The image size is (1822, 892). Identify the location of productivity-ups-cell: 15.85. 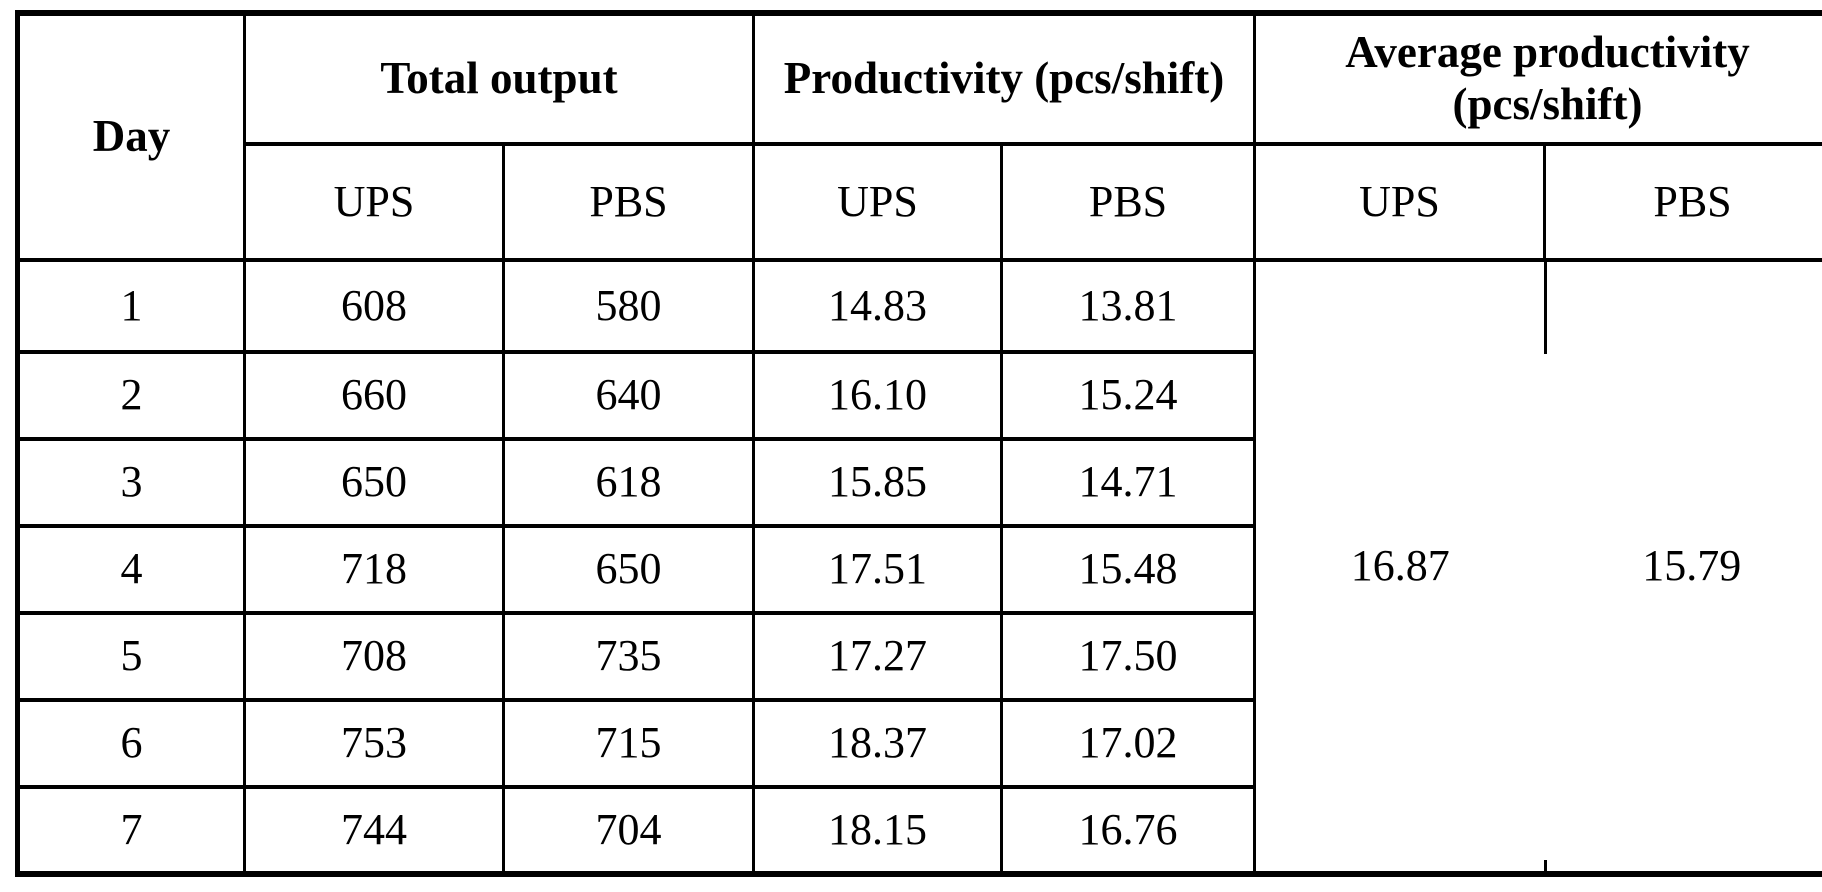
(877, 482).